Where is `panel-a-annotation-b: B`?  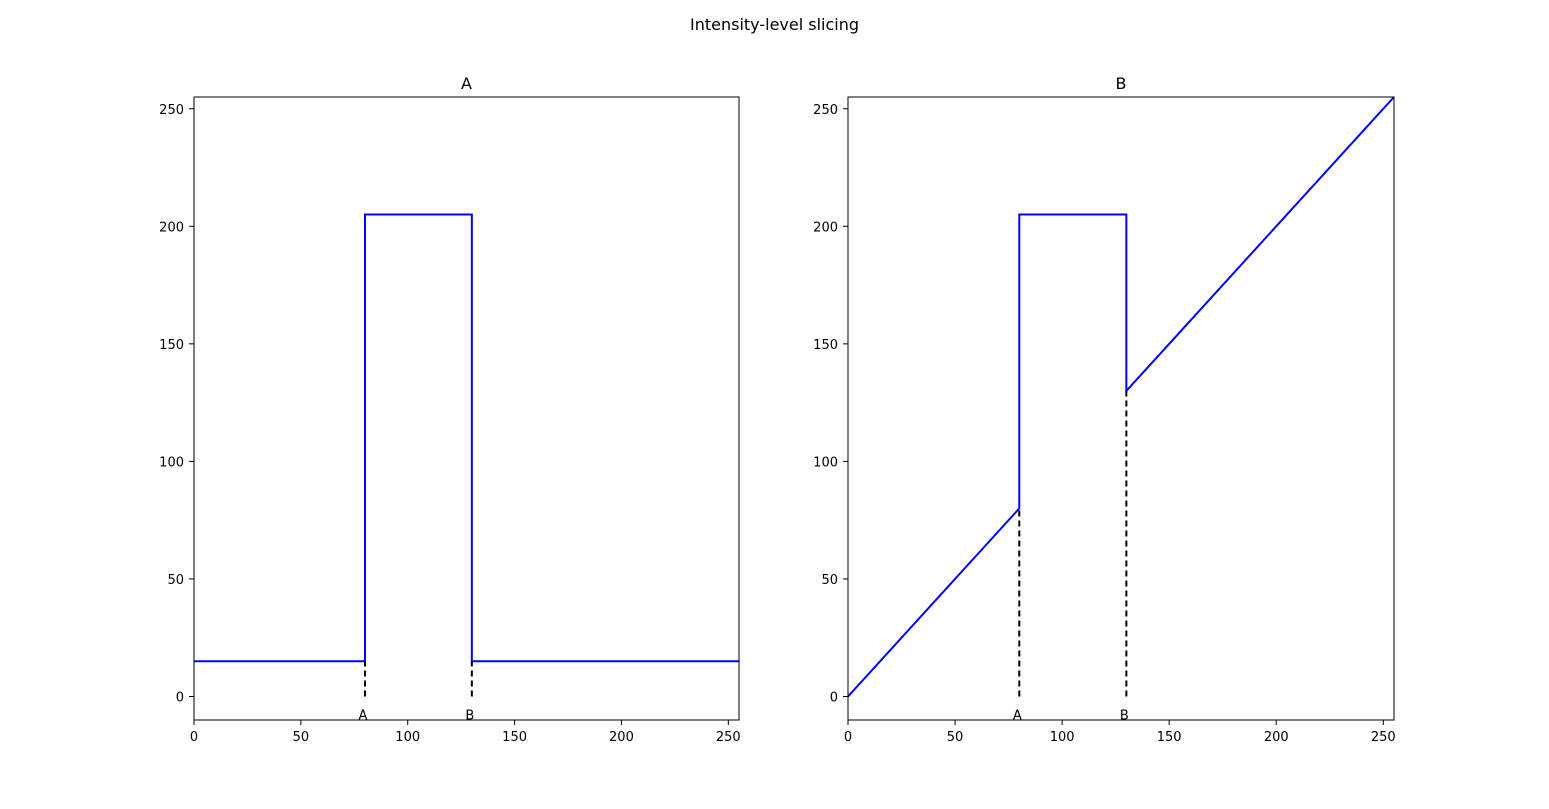
panel-a-annotation-b: B is located at coordinates (469, 715).